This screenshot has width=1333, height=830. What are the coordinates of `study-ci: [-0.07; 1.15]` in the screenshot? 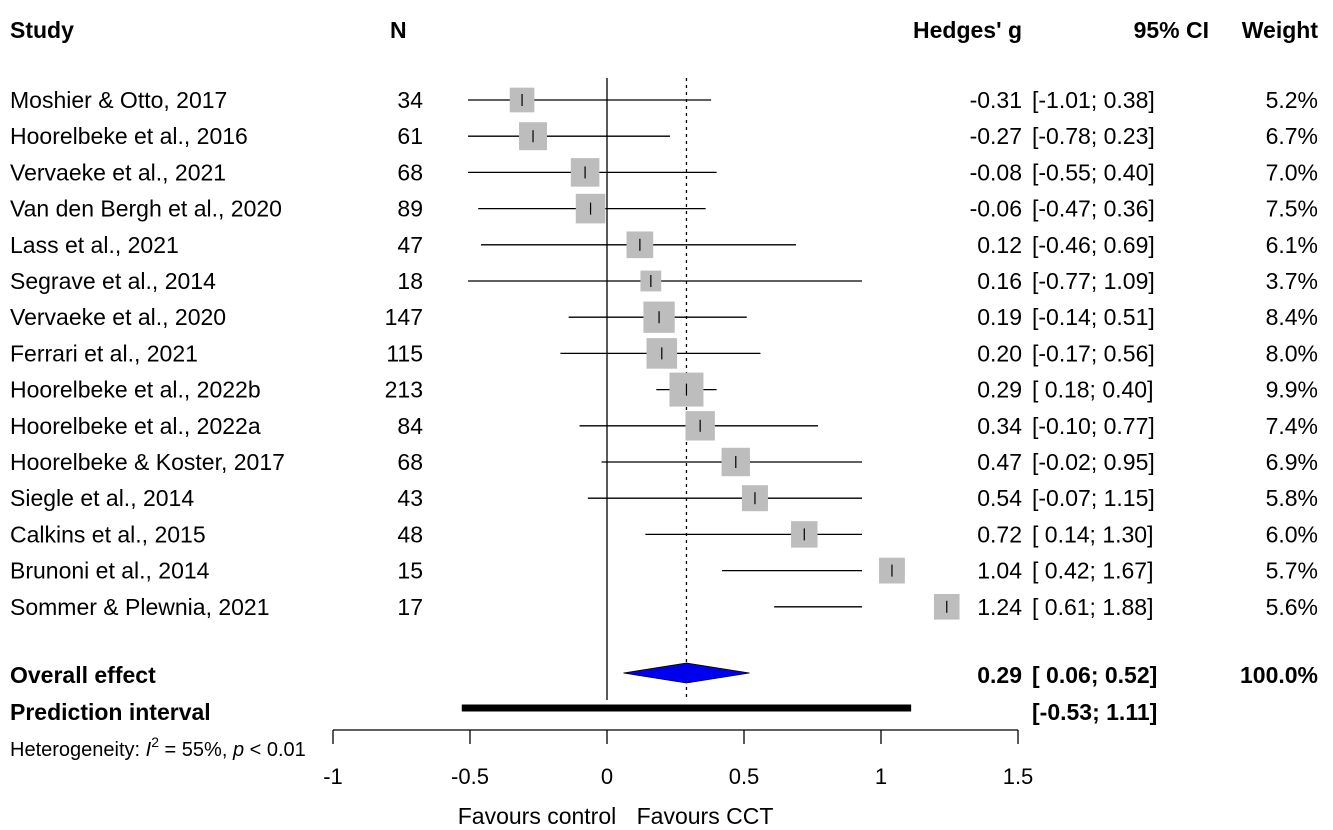 It's located at (1093, 498).